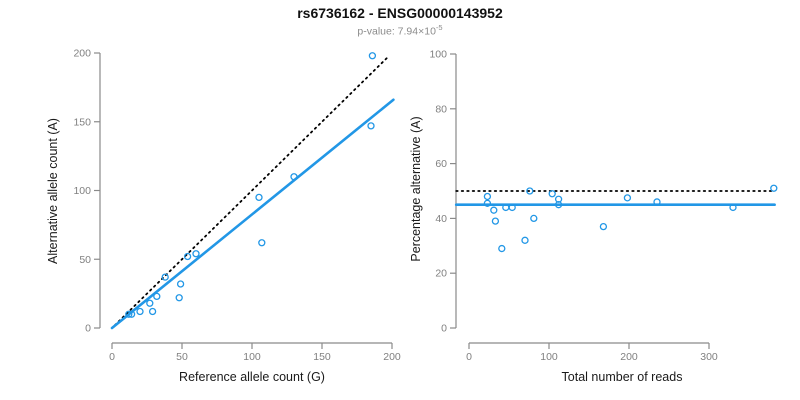  Describe the element at coordinates (82, 54) in the screenshot. I see `y-tick-label: 200` at that location.